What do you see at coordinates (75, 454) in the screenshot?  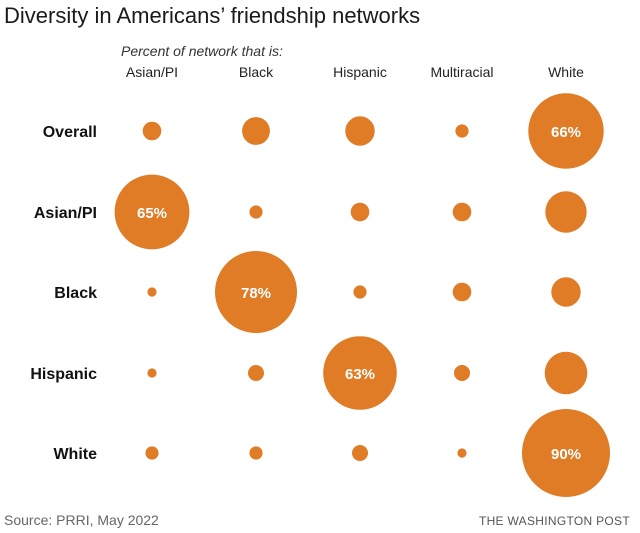 I see `row-label: White` at bounding box center [75, 454].